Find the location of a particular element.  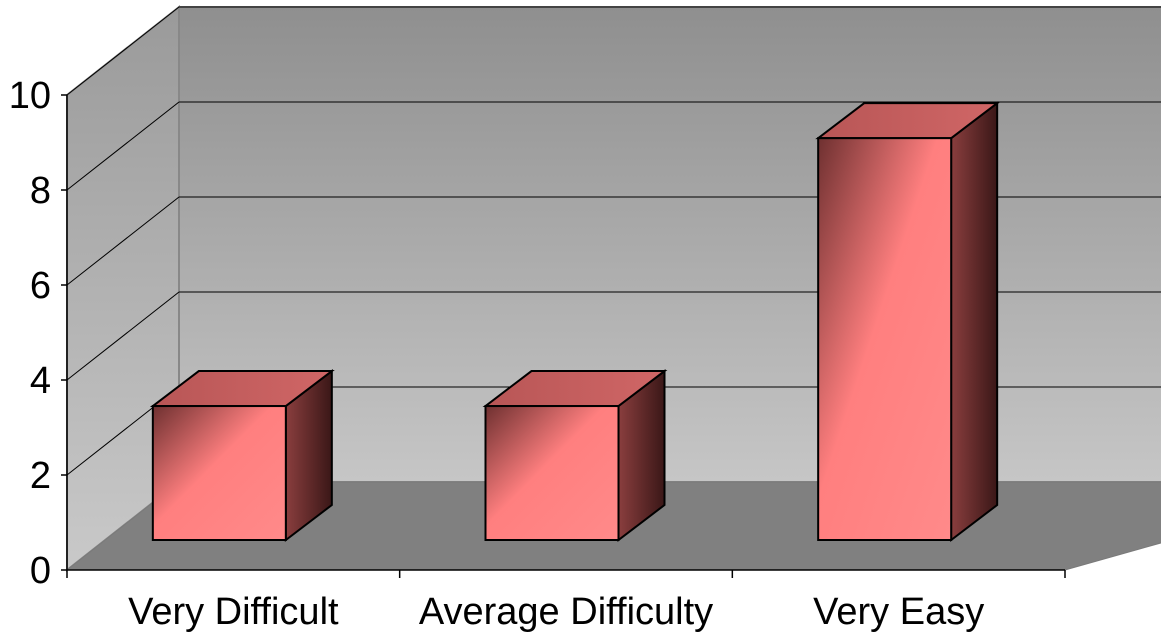

y-tick-label: 6 is located at coordinates (40, 286).